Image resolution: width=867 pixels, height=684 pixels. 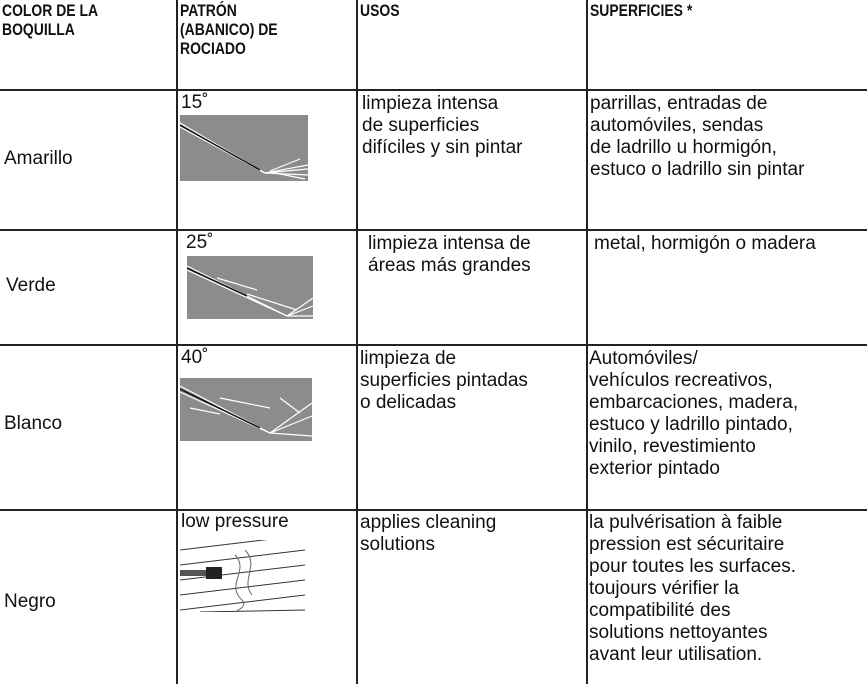 What do you see at coordinates (654, 468) in the screenshot?
I see `text-line: exterior pintado` at bounding box center [654, 468].